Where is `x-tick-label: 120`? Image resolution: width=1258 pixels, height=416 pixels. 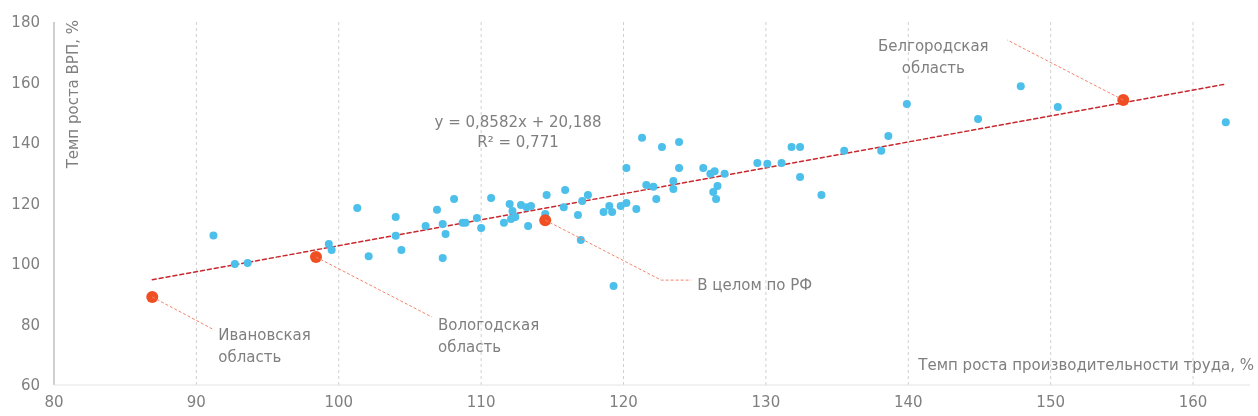
x-tick-label: 120 is located at coordinates (623, 402).